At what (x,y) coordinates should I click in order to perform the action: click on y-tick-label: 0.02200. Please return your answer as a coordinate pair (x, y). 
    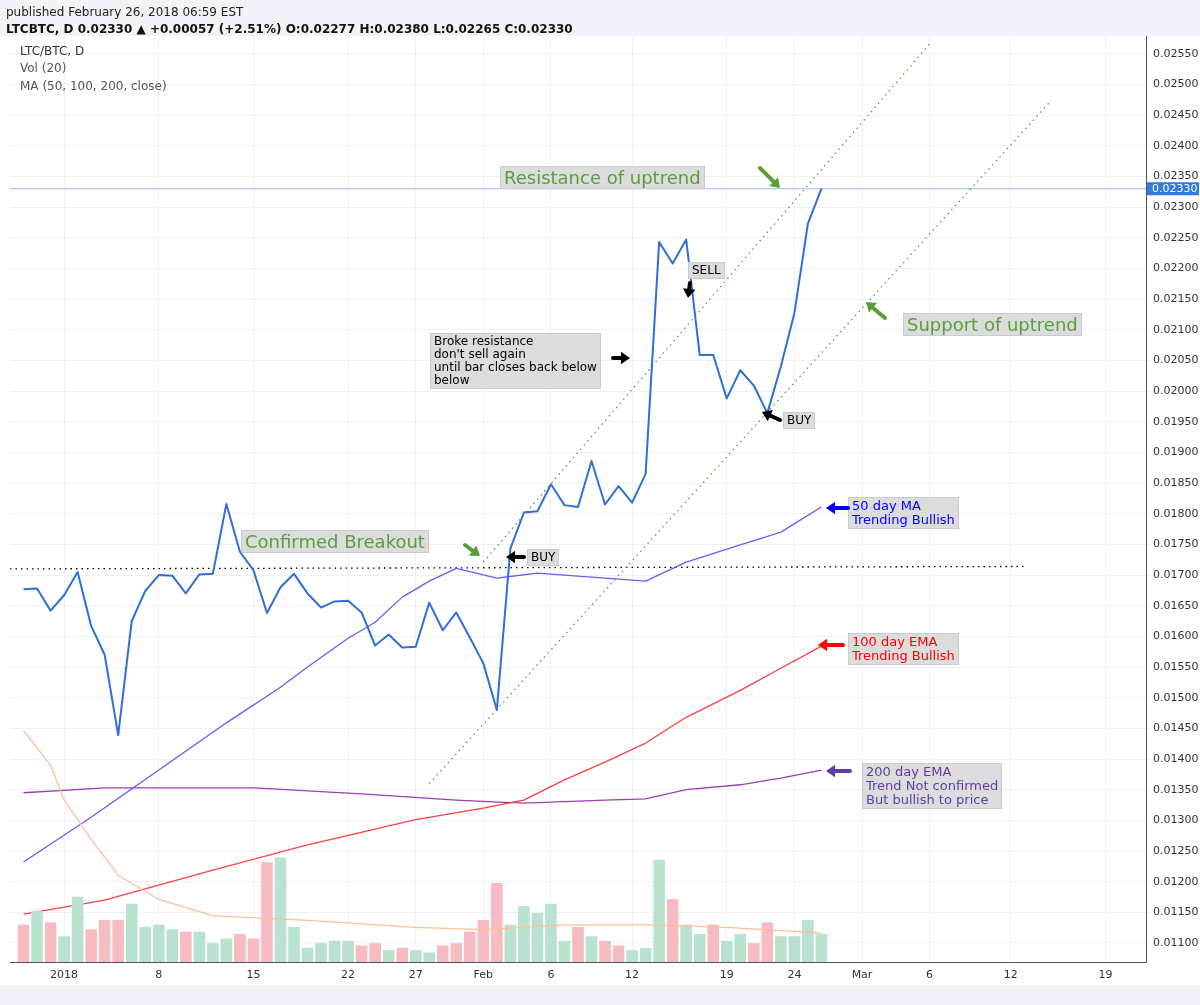
    Looking at the image, I should click on (1176, 268).